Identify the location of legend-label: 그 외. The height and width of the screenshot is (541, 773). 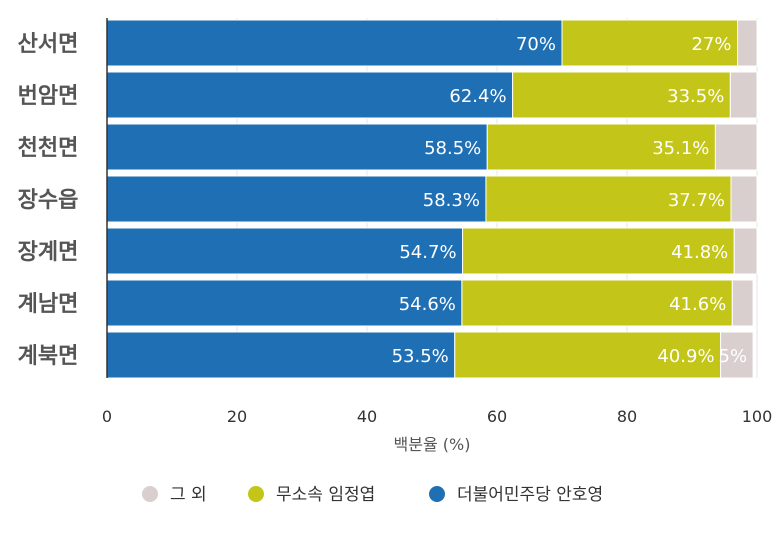
(188, 495).